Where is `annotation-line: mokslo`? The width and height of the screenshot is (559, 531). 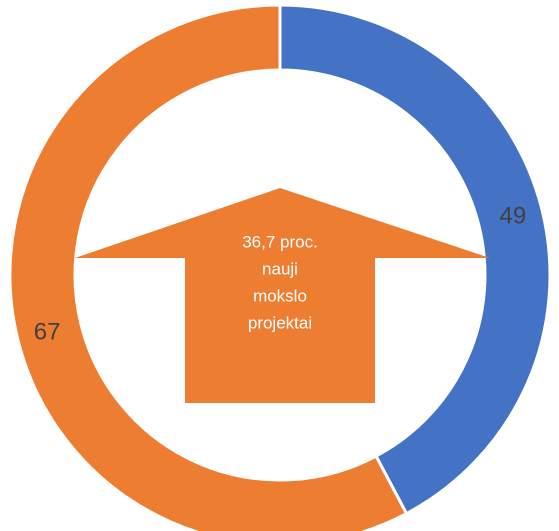
annotation-line: mokslo is located at coordinates (280, 295).